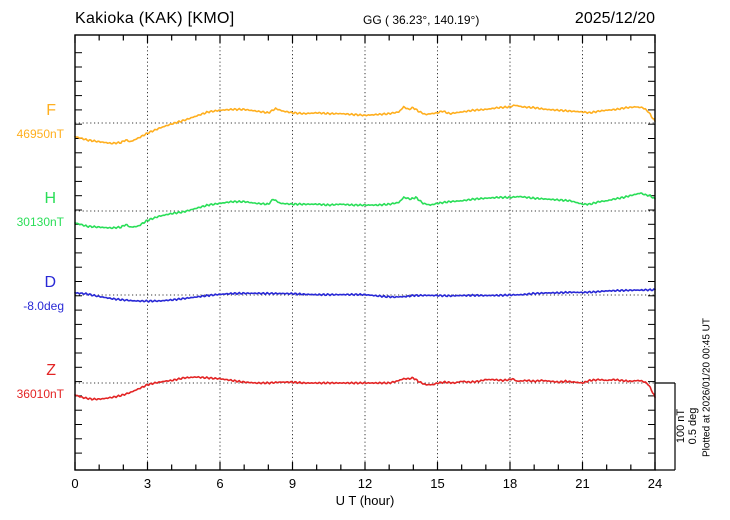 The image size is (730, 520). What do you see at coordinates (50, 198) in the screenshot?
I see `channel-label-H: H` at bounding box center [50, 198].